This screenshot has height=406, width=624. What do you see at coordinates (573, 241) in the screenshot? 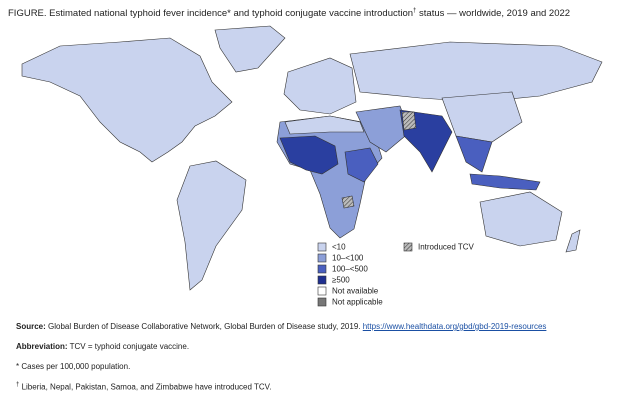
I see `new-zealand` at bounding box center [573, 241].